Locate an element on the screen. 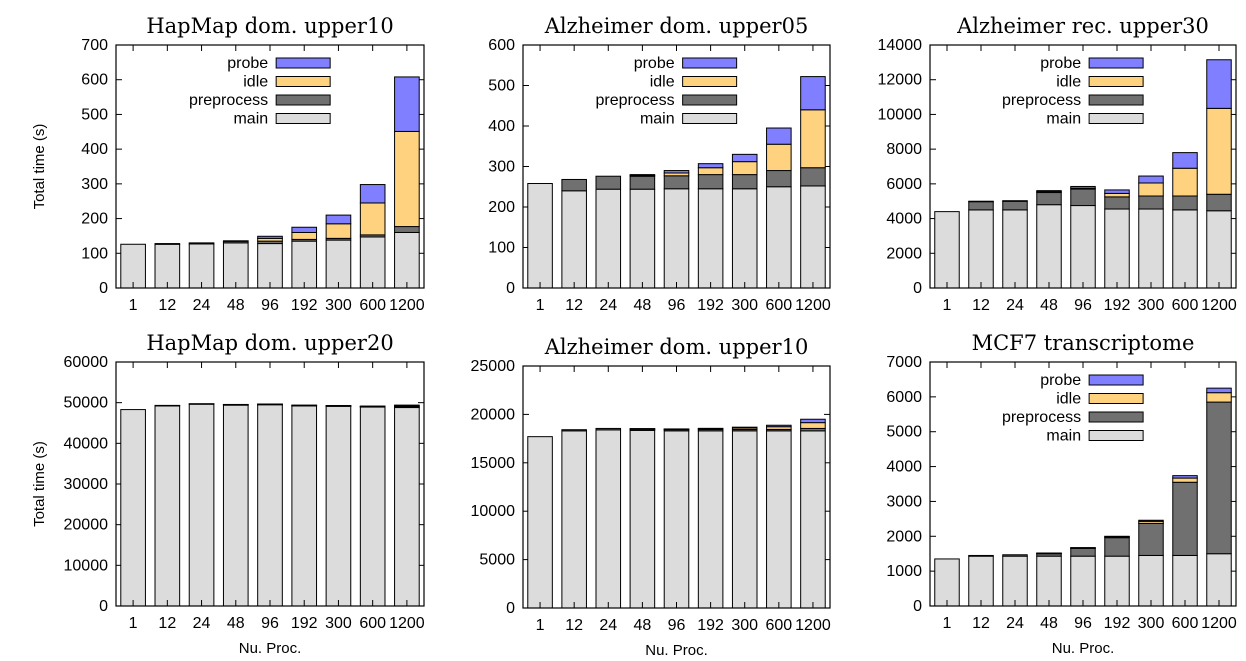 The width and height of the screenshot is (1246, 661). legend-label-probe: probe is located at coordinates (1060, 63).